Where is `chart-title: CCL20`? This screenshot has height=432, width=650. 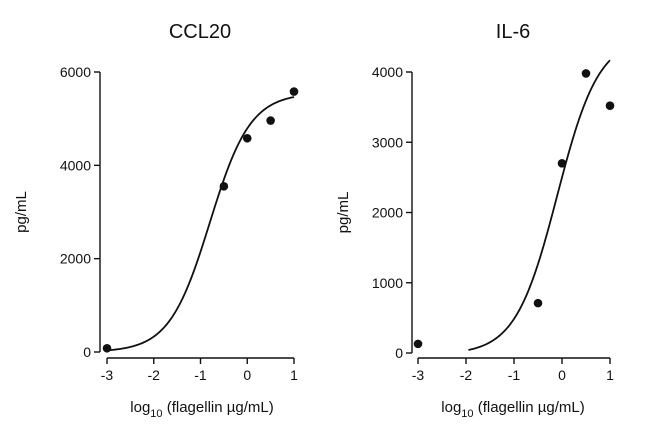 chart-title: CCL20 is located at coordinates (200, 32).